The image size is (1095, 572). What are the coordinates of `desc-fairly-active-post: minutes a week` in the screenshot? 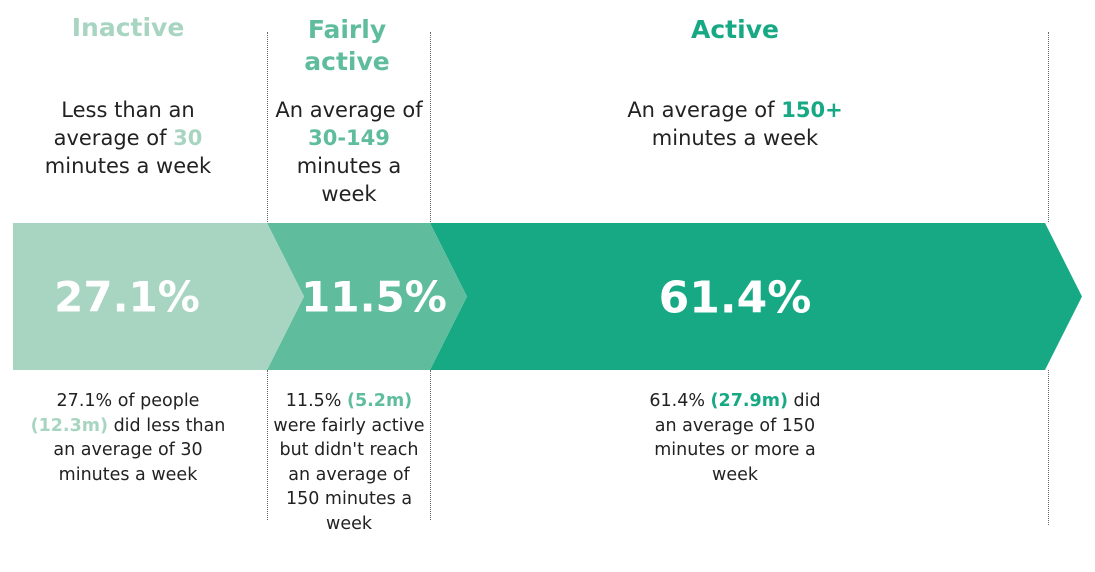 It's located at (349, 180).